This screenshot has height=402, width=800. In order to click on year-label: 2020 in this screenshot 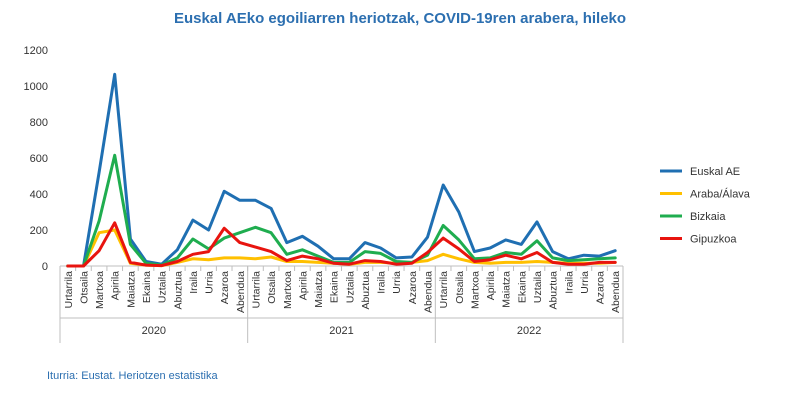, I will do `click(154, 331)`.